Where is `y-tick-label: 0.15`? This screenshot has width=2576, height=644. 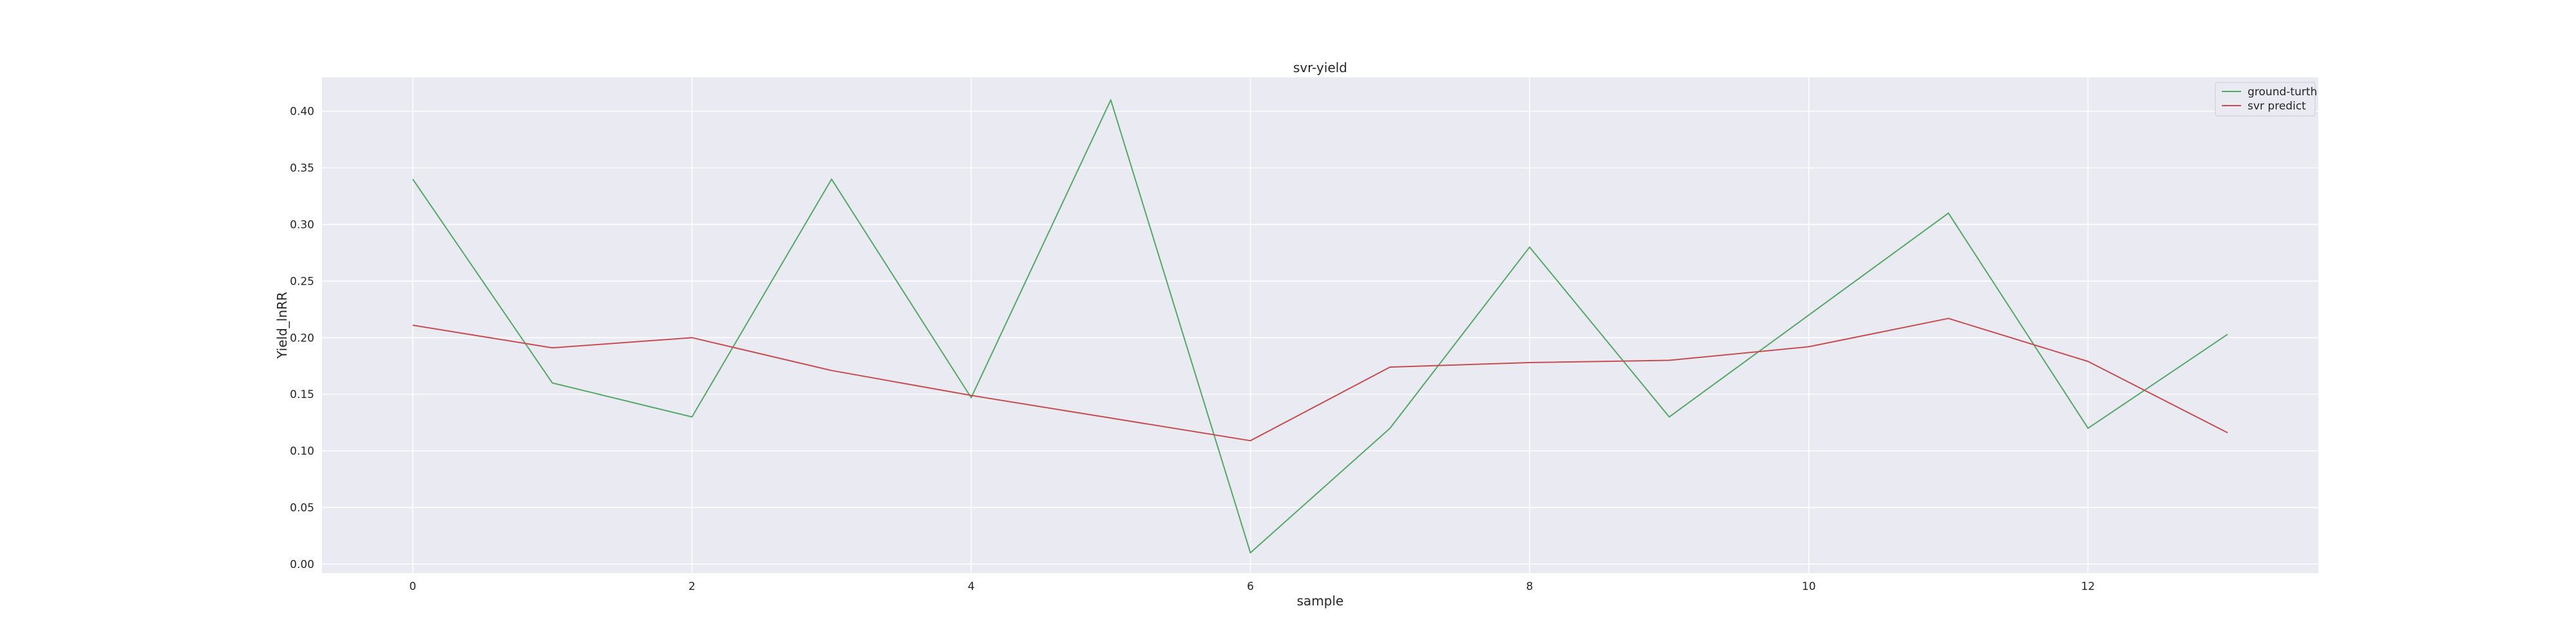 y-tick-label: 0.15 is located at coordinates (302, 395).